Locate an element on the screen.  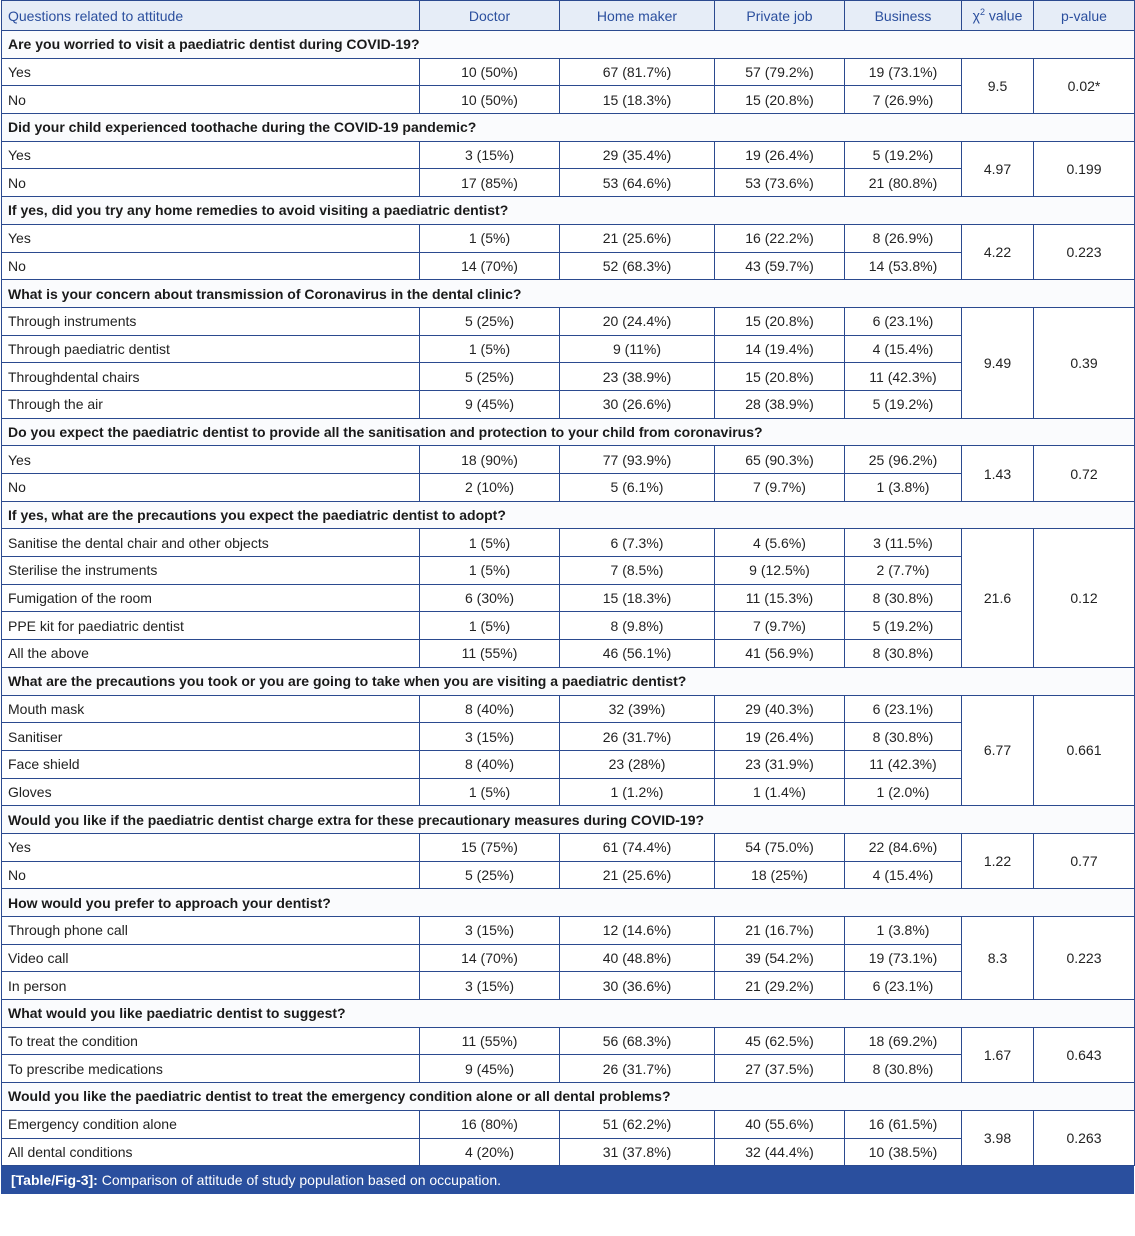
cell-doctor: 17 (85%) is located at coordinates (489, 183).